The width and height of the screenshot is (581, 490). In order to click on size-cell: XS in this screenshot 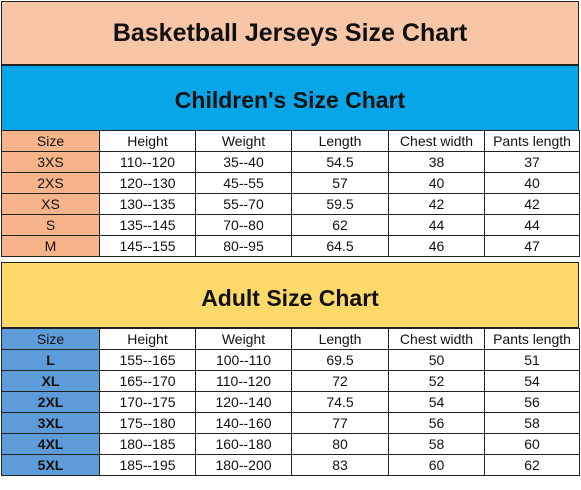, I will do `click(50, 204)`.